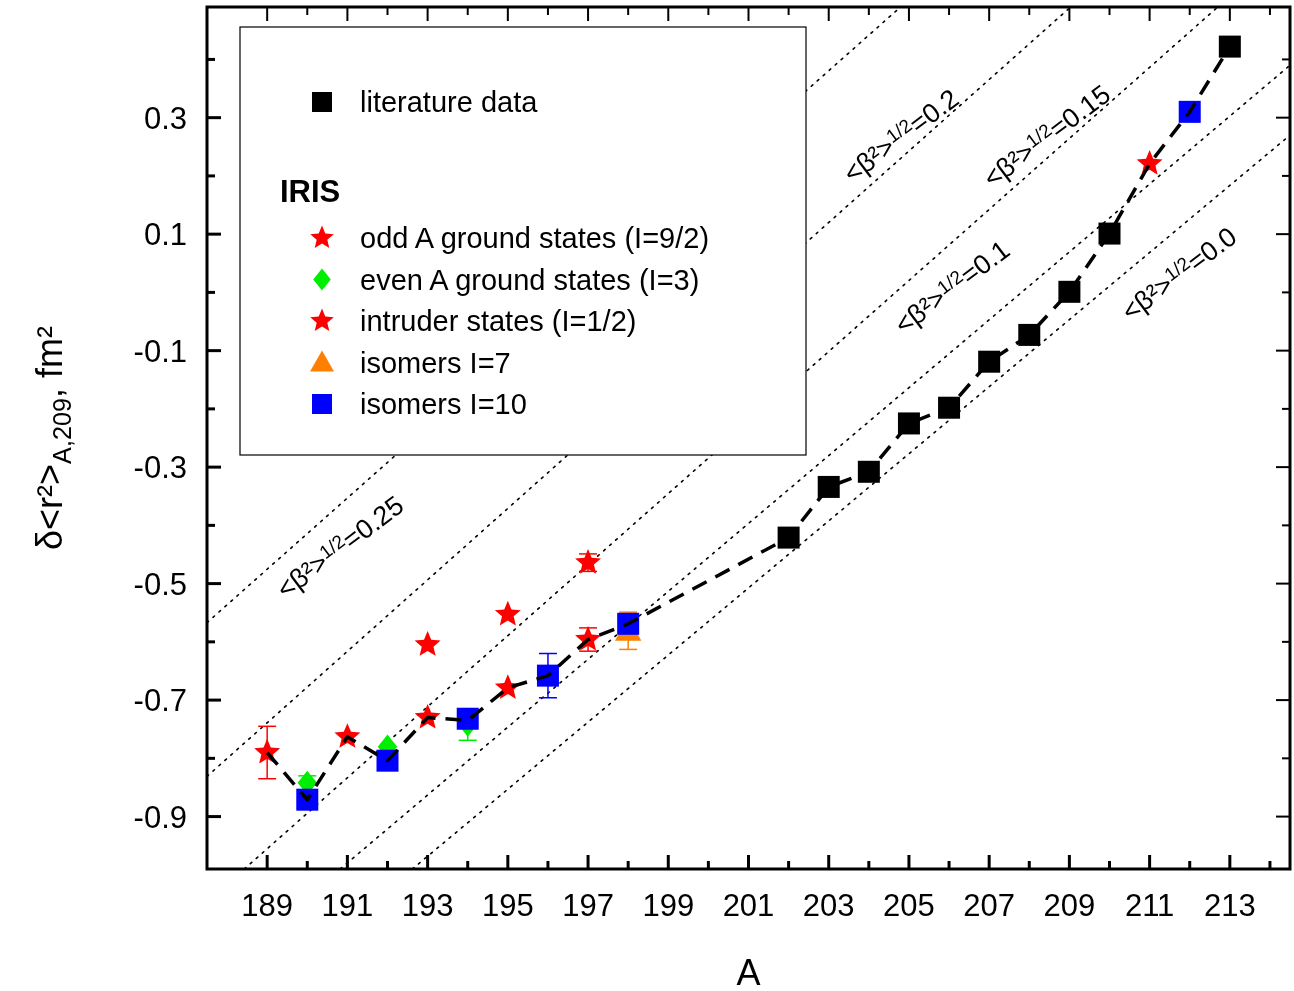 Image resolution: width=1294 pixels, height=991 pixels. Describe the element at coordinates (668, 905) in the screenshot. I see `x-tick-label: 199` at that location.